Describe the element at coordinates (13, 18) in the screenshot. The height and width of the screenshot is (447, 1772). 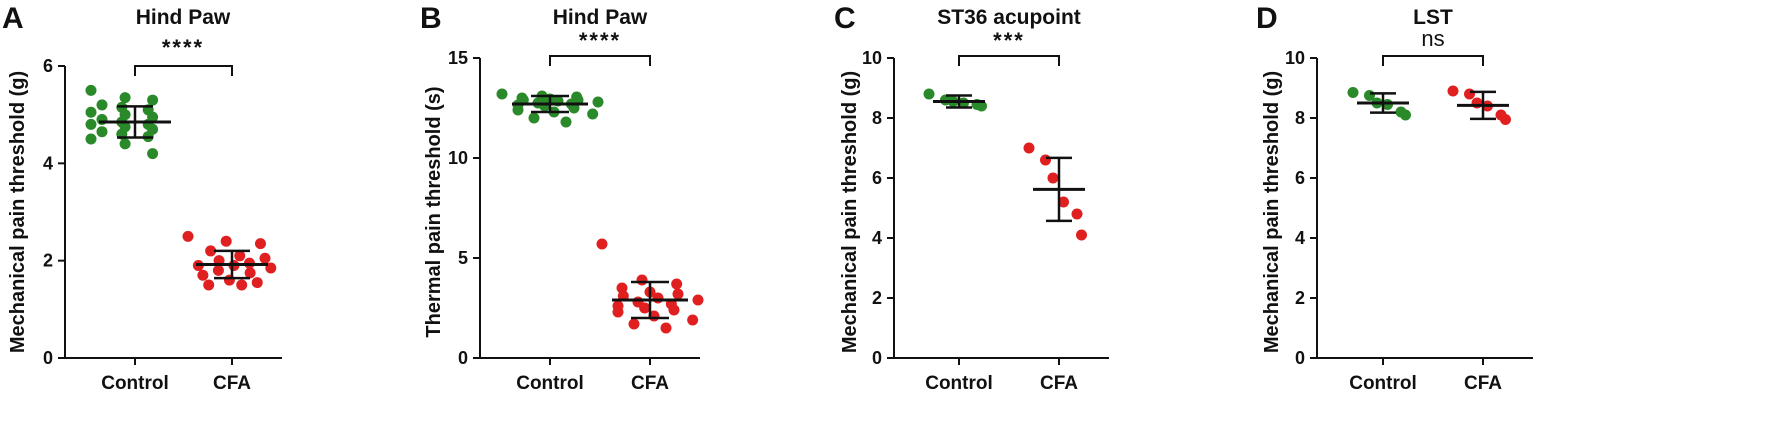
I see `panel-letter: A` at that location.